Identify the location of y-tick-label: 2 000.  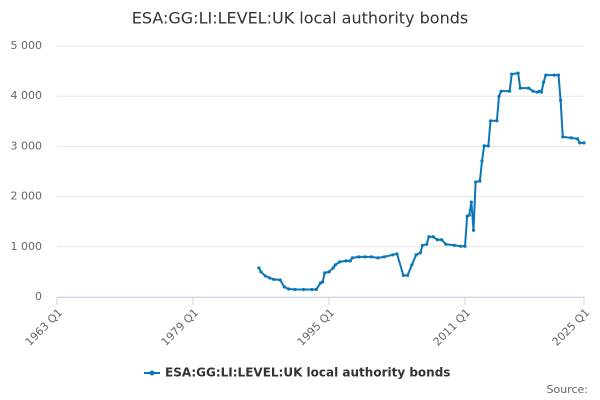
(27, 196).